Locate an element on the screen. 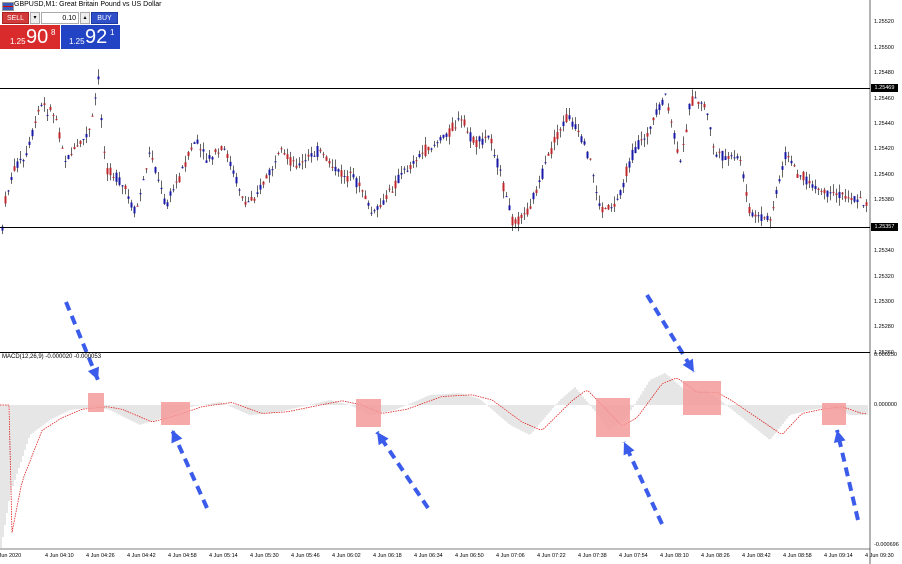 The width and height of the screenshot is (902, 564). macd-tick-label: -0.000696 is located at coordinates (886, 545).